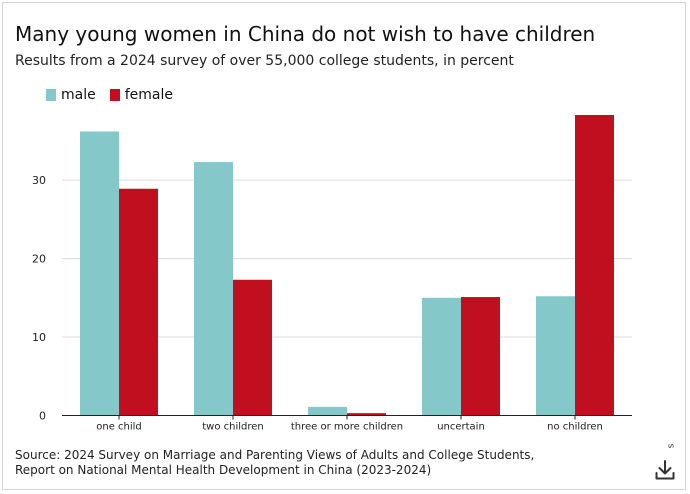 The height and width of the screenshot is (494, 690). I want to click on x-tick-label-0: one child, so click(119, 427).